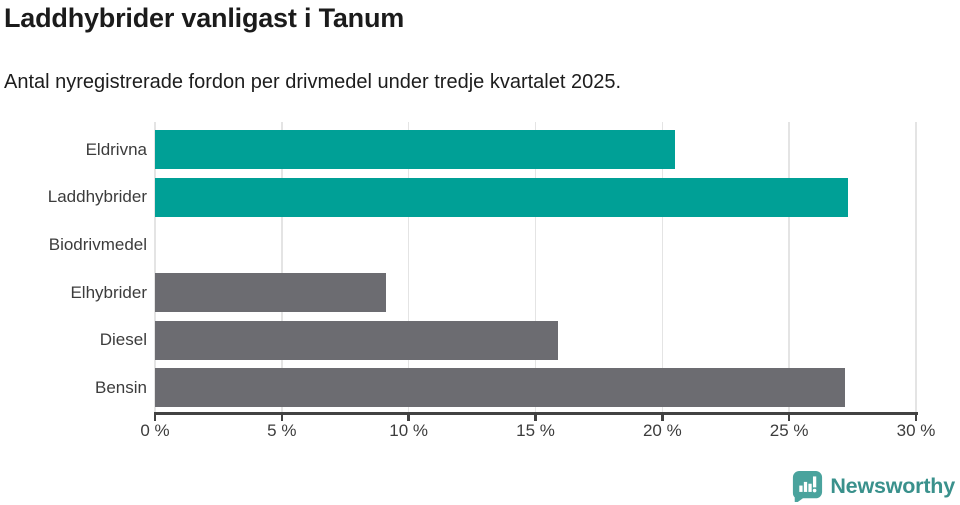 This screenshot has width=960, height=505. I want to click on chart-title: Laddhybrider vanligast i Tanum, so click(204, 18).